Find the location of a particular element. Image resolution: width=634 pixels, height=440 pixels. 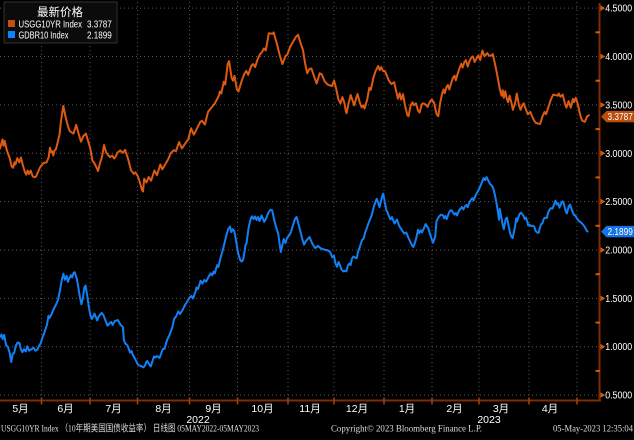

svg-text: 3.0000 is located at coordinates (618, 154).